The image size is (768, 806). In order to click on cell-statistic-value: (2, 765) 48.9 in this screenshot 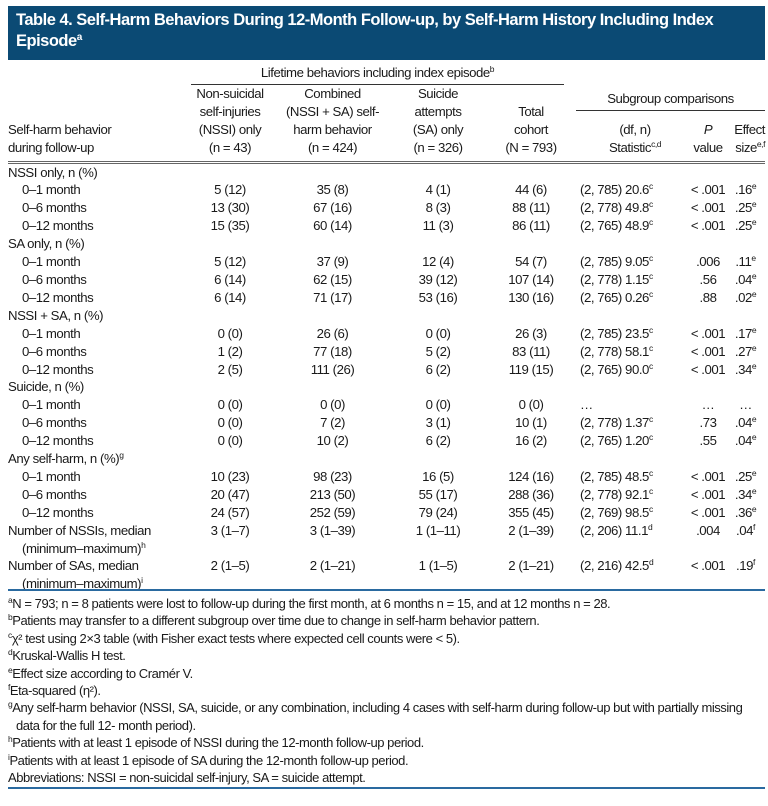, I will do `click(614, 226)`.